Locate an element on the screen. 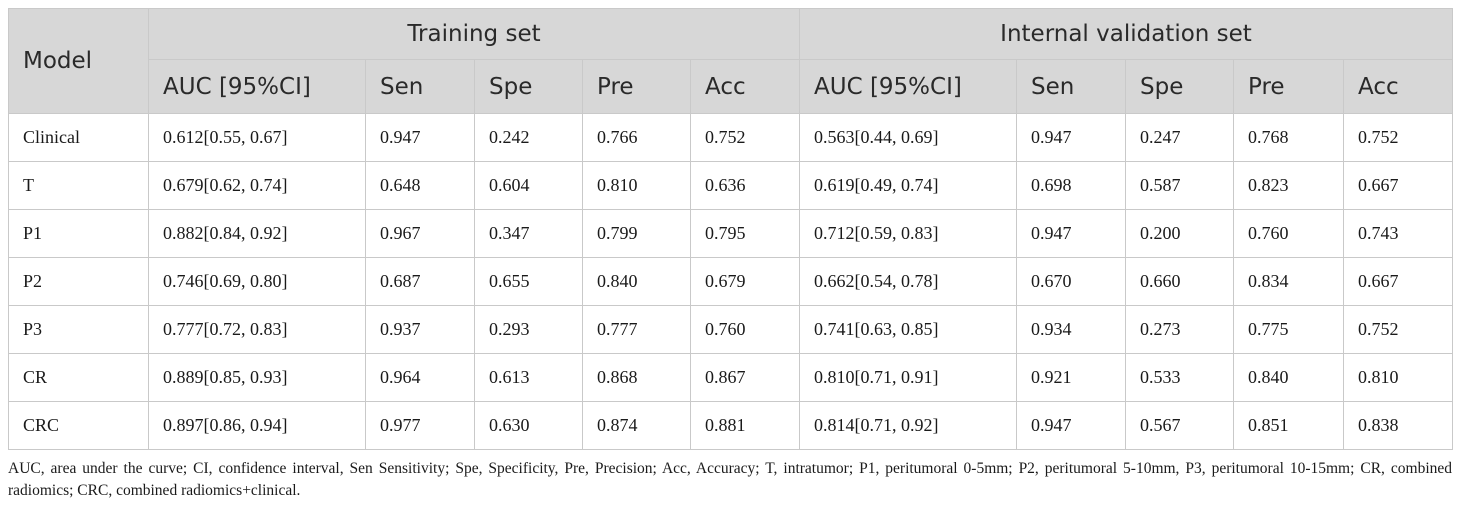  table-cell: 0.743 is located at coordinates (1398, 233).